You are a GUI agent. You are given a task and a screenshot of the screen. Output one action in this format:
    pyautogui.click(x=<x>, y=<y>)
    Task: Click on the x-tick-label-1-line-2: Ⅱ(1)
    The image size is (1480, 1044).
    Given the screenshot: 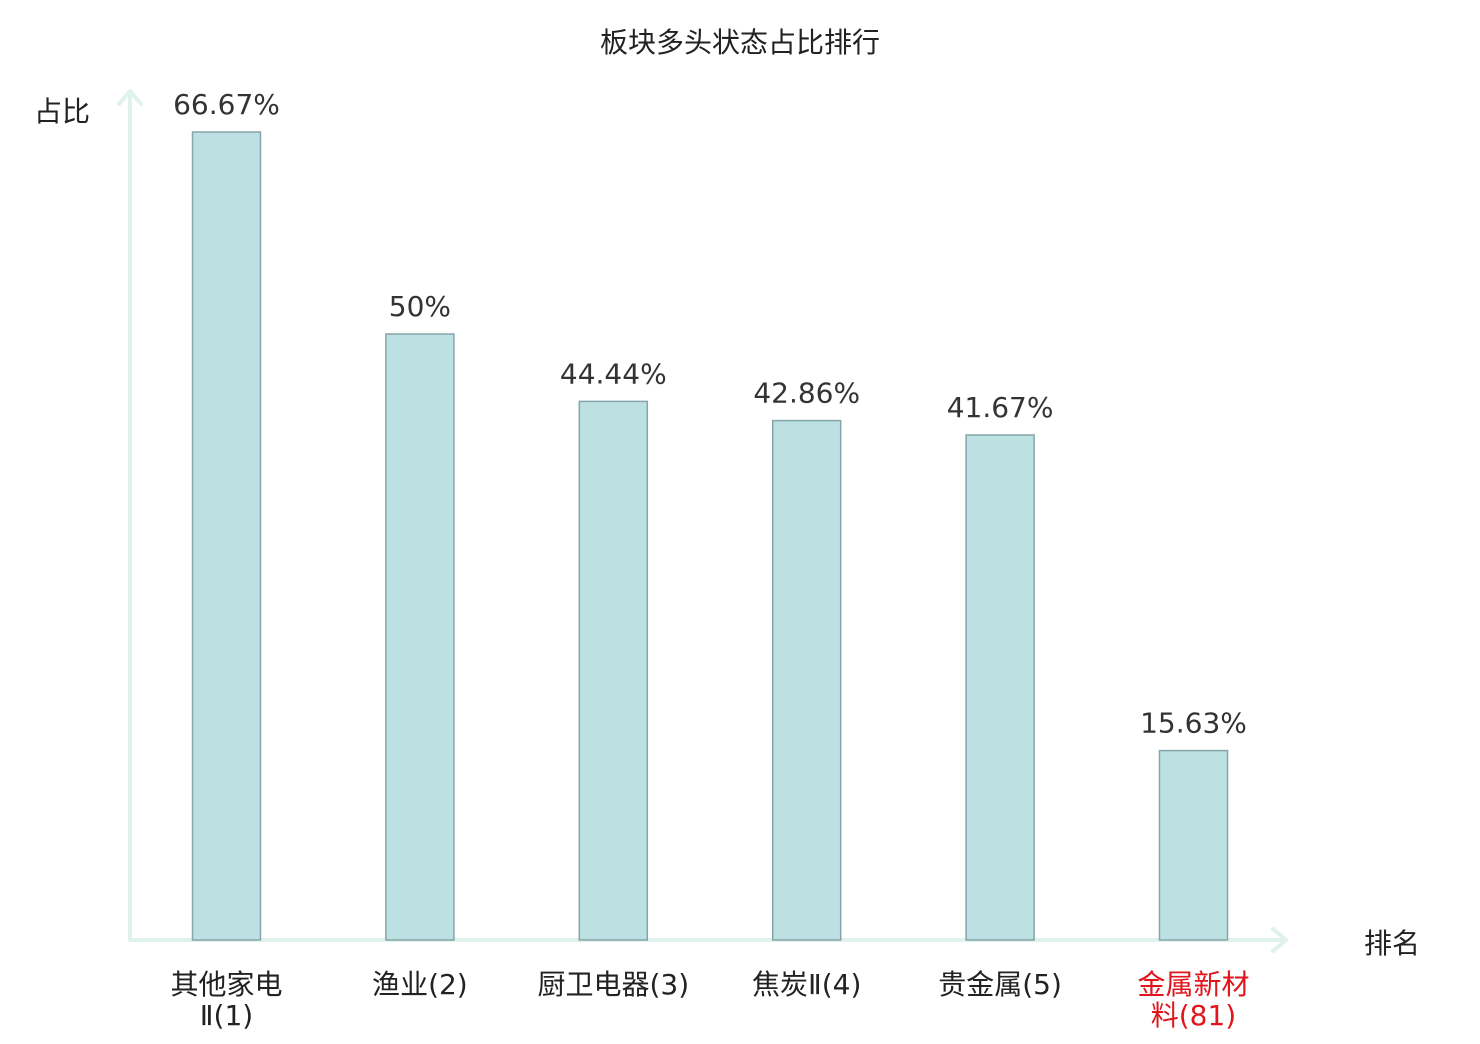 What is the action you would take?
    pyautogui.click(x=226, y=1015)
    